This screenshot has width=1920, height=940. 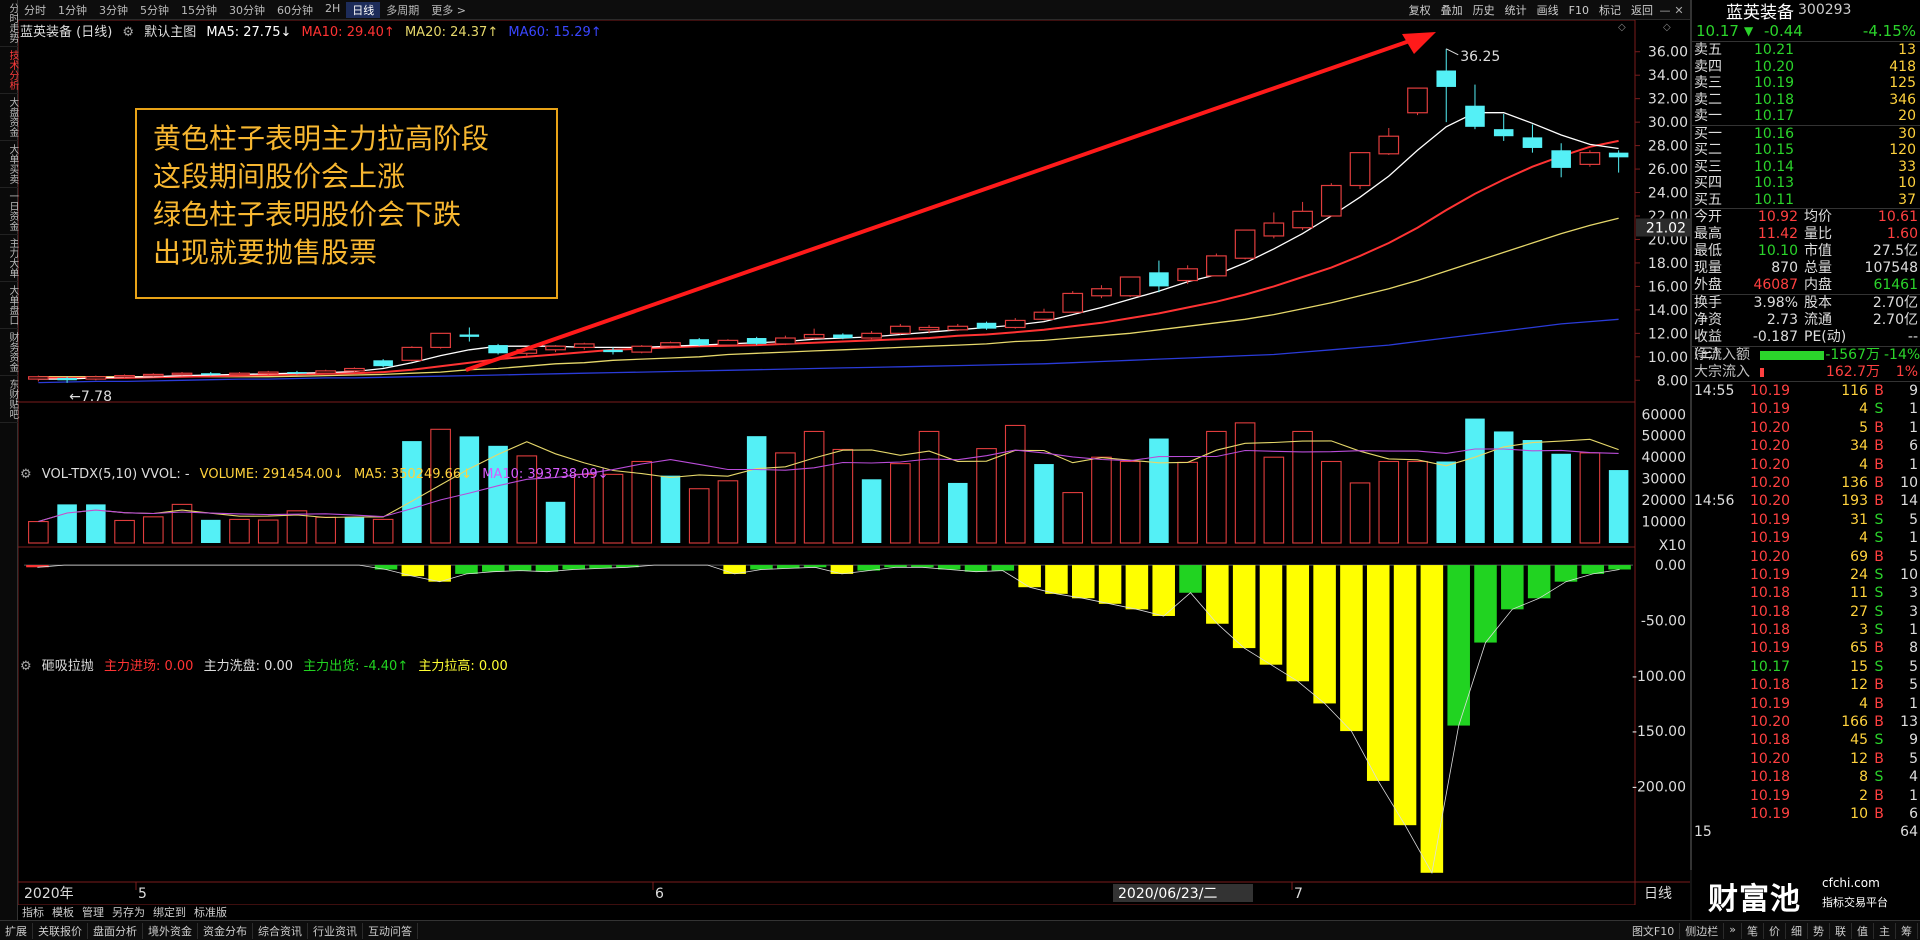 What do you see at coordinates (63, 912) in the screenshot?
I see `indicator-tool: 模板` at bounding box center [63, 912].